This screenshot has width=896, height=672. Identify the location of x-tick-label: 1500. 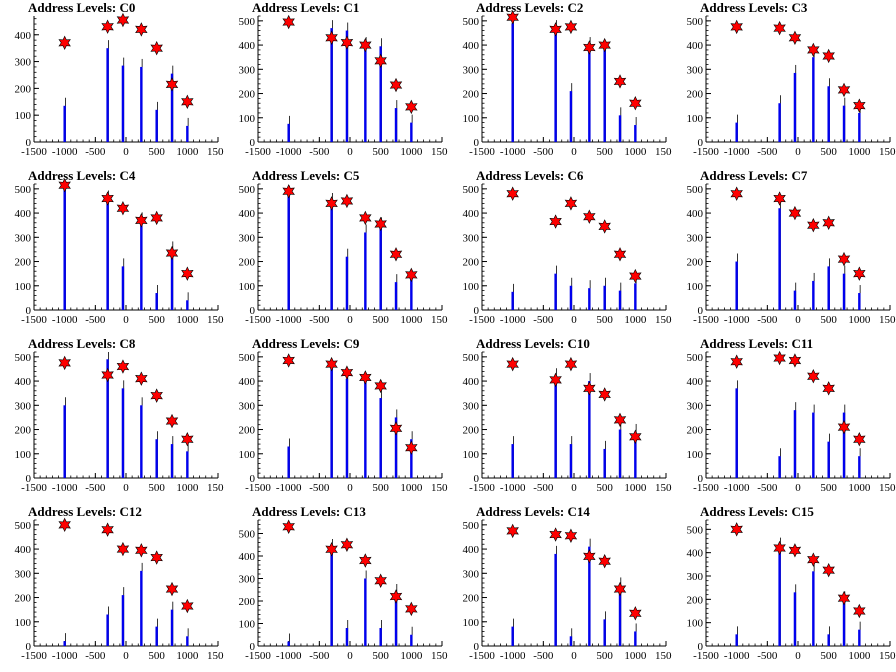
(663, 320).